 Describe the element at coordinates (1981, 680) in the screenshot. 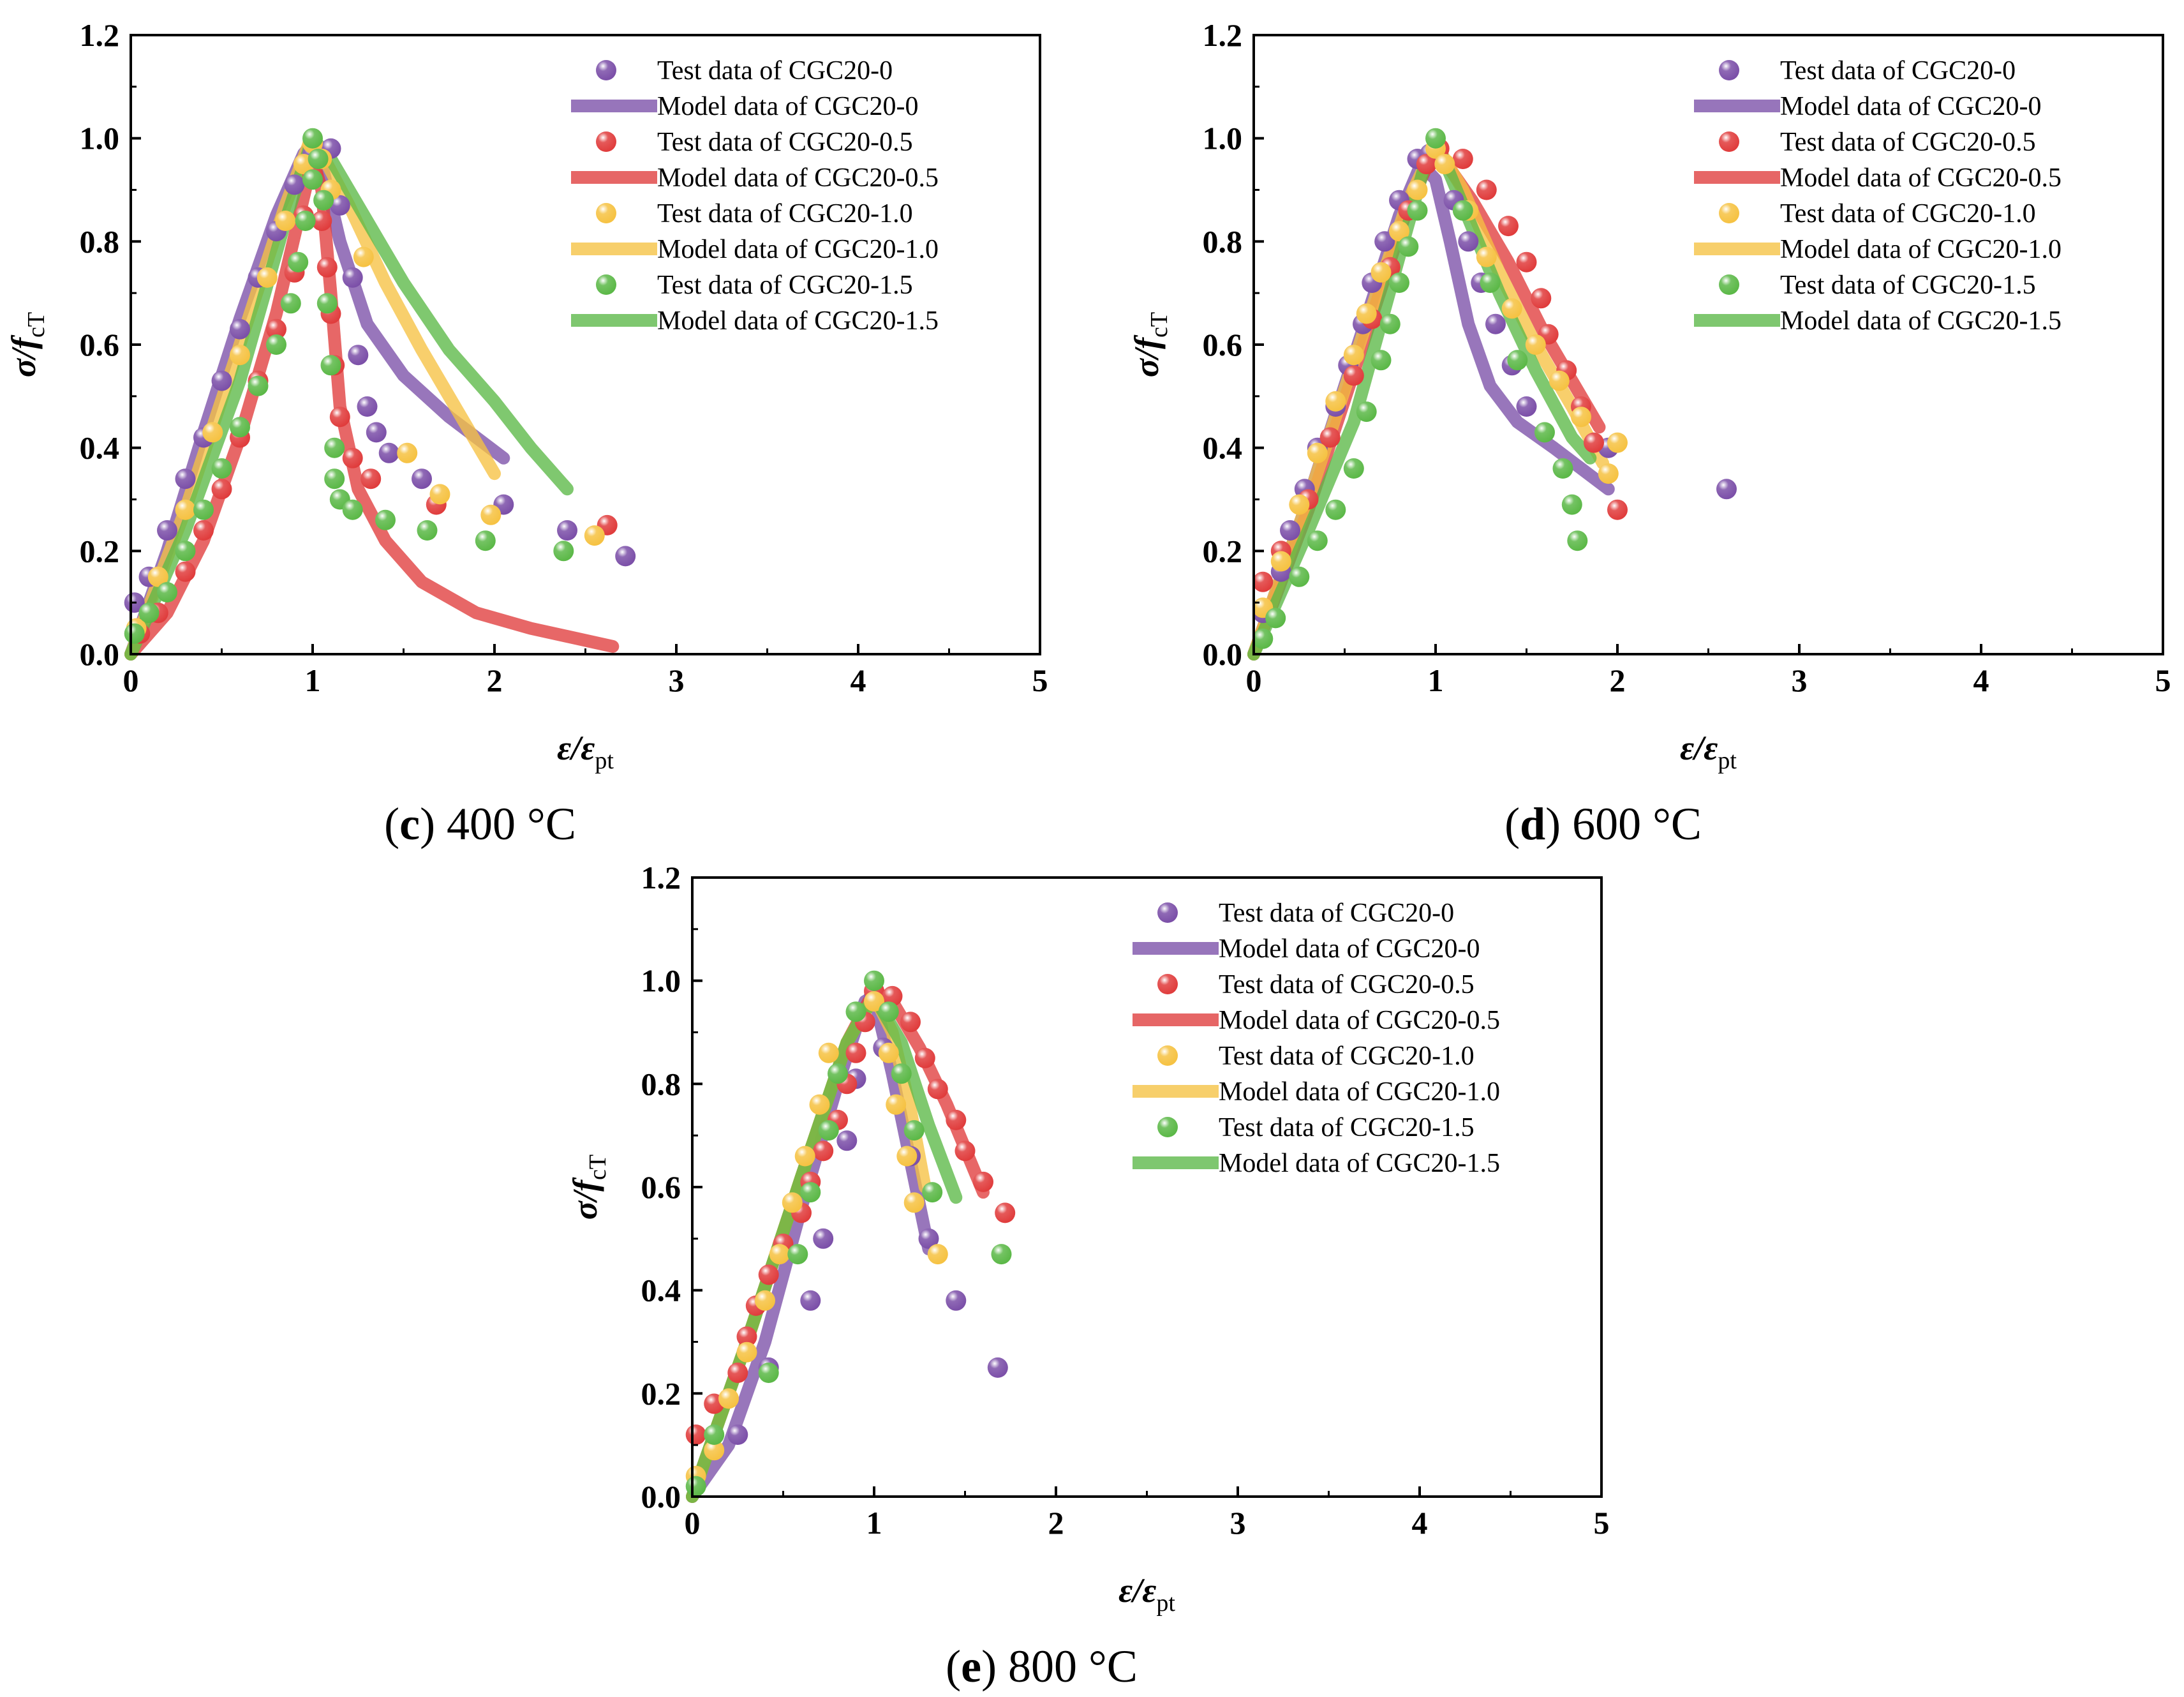

I see `x-tick-label: 4` at that location.